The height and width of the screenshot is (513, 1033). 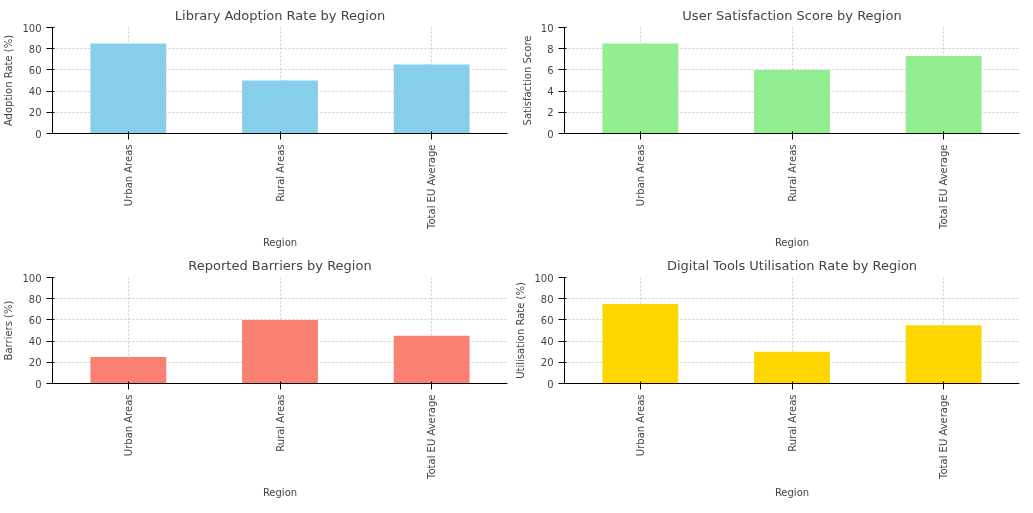 What do you see at coordinates (792, 15) in the screenshot?
I see `chart-title: User Satisfaction Score by Region` at bounding box center [792, 15].